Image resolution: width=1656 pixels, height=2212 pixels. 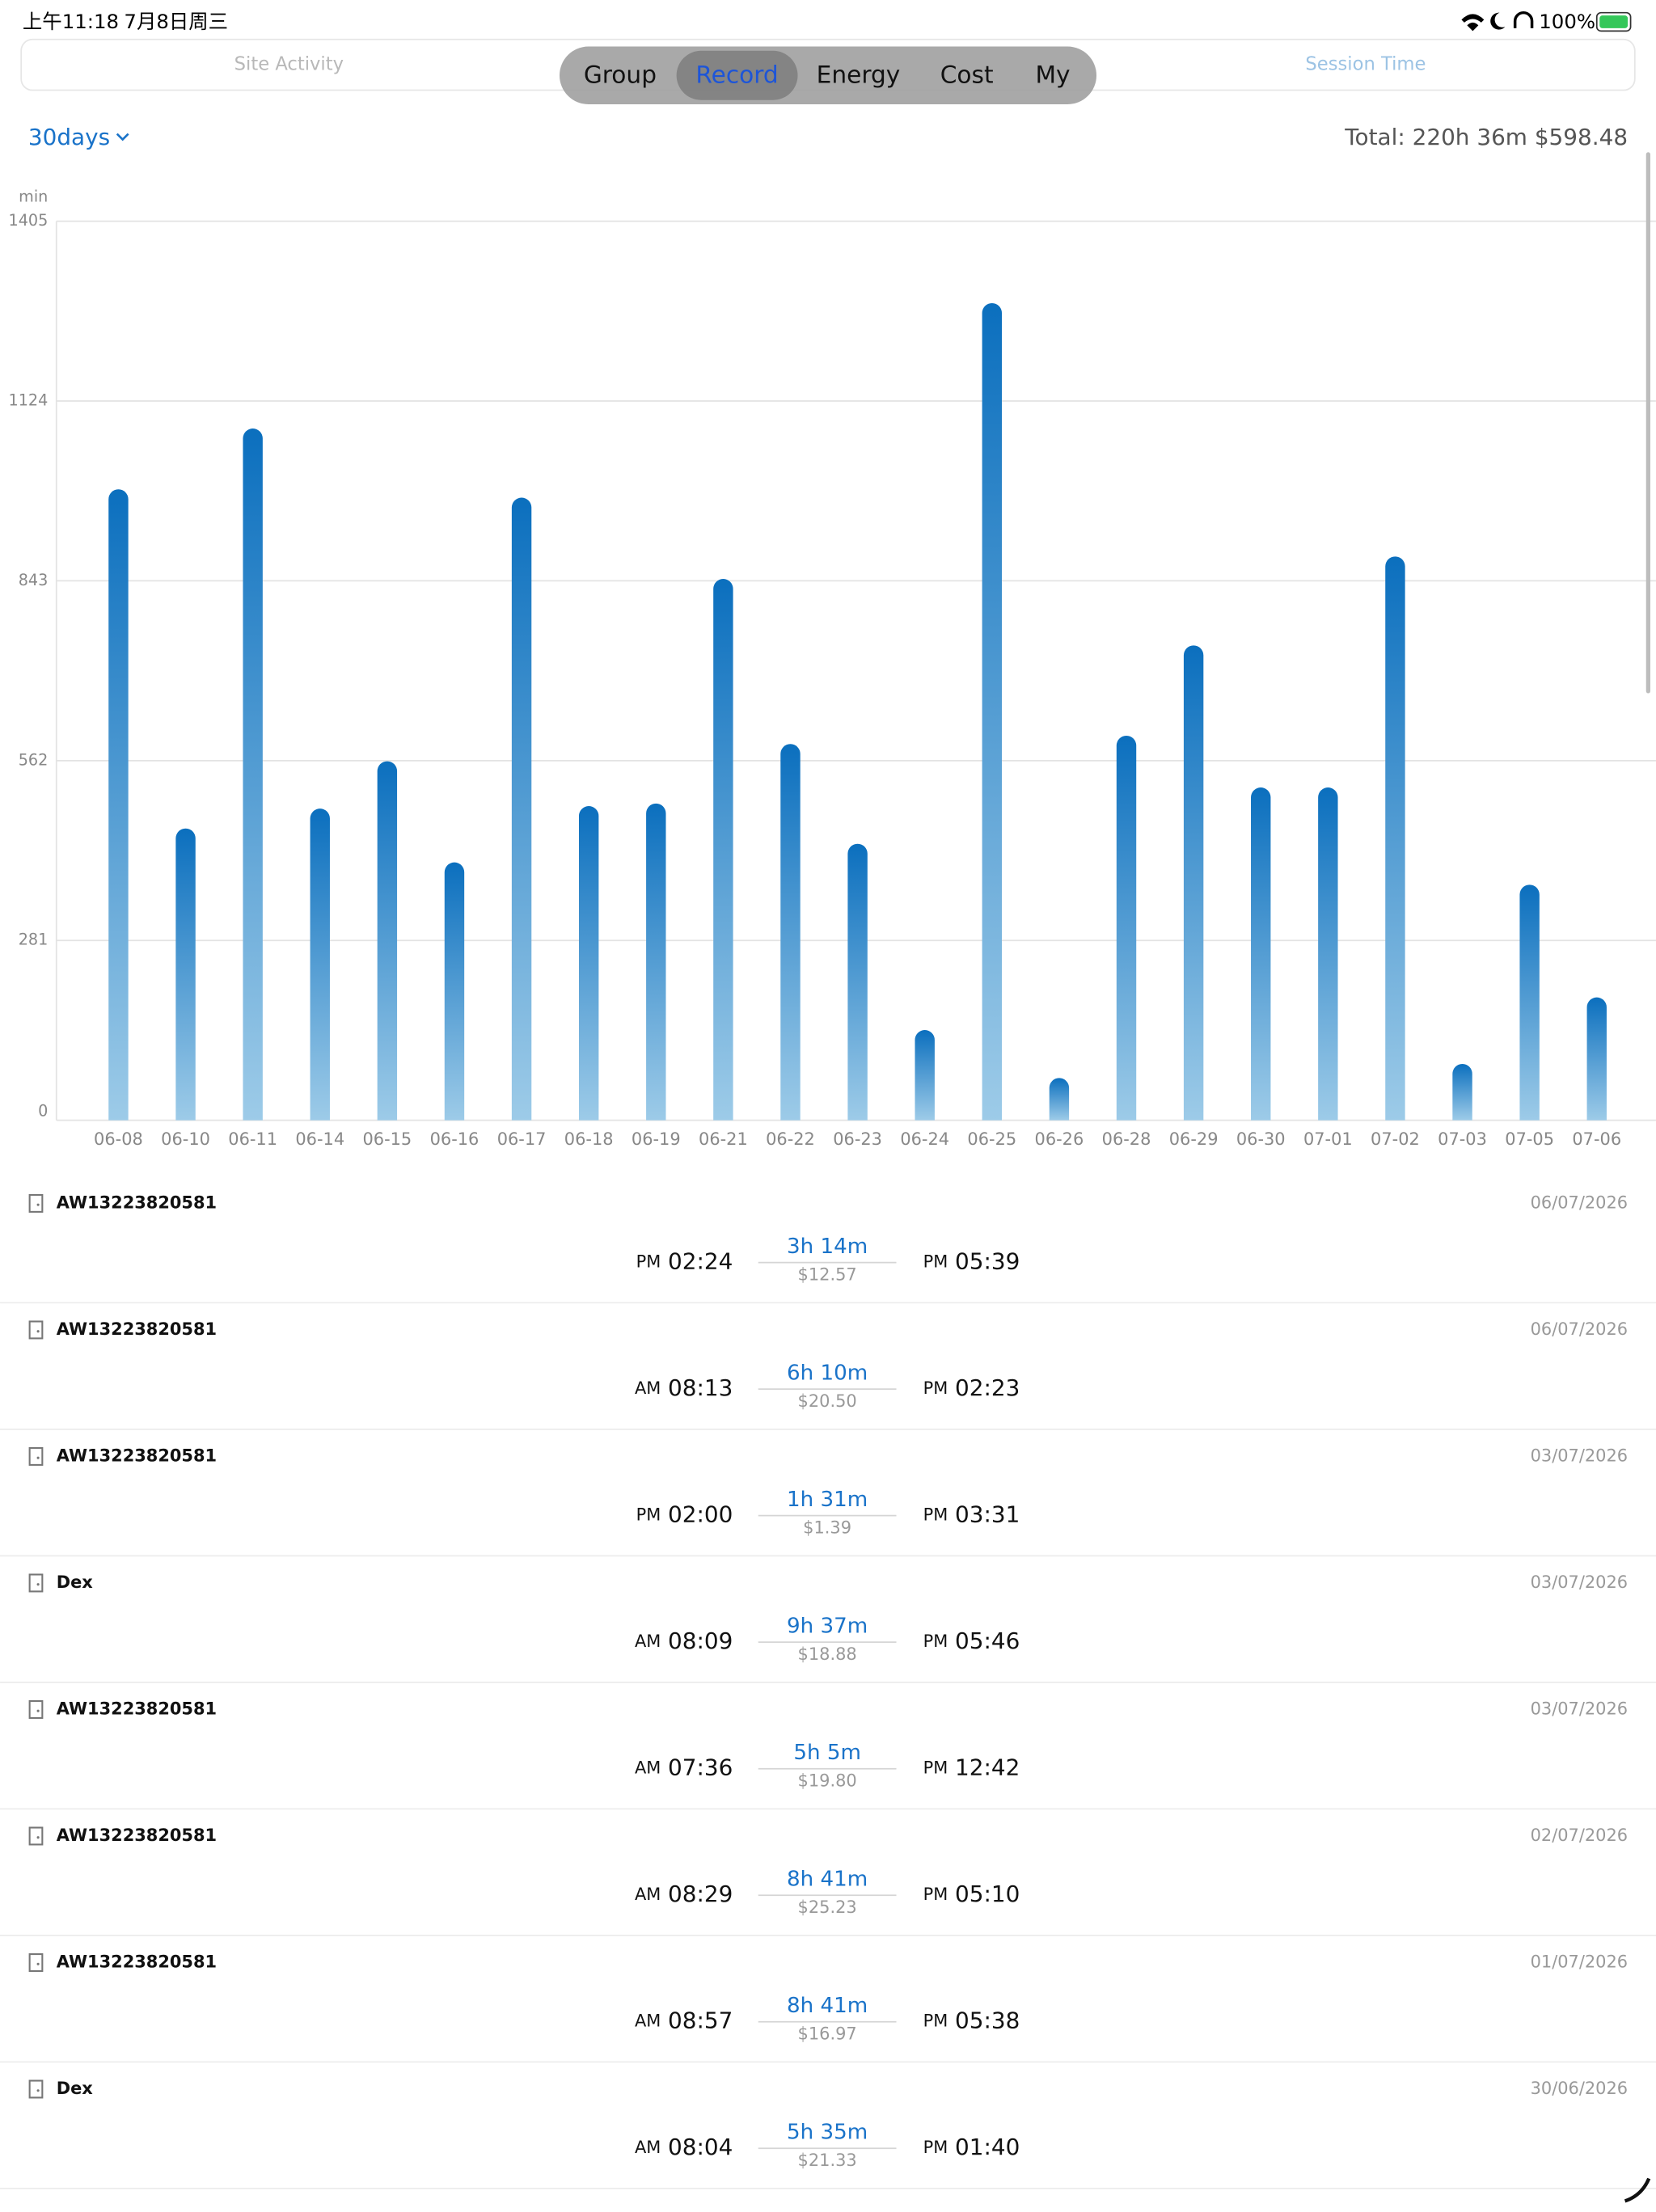 I want to click on end-clock: 12:42, so click(x=987, y=1767).